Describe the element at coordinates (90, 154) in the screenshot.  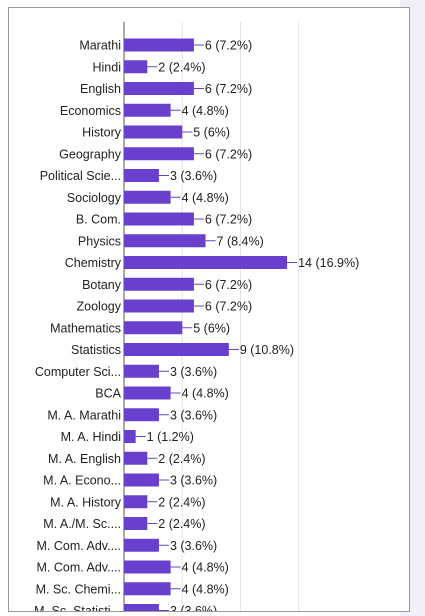
I see `category-label: Geography` at that location.